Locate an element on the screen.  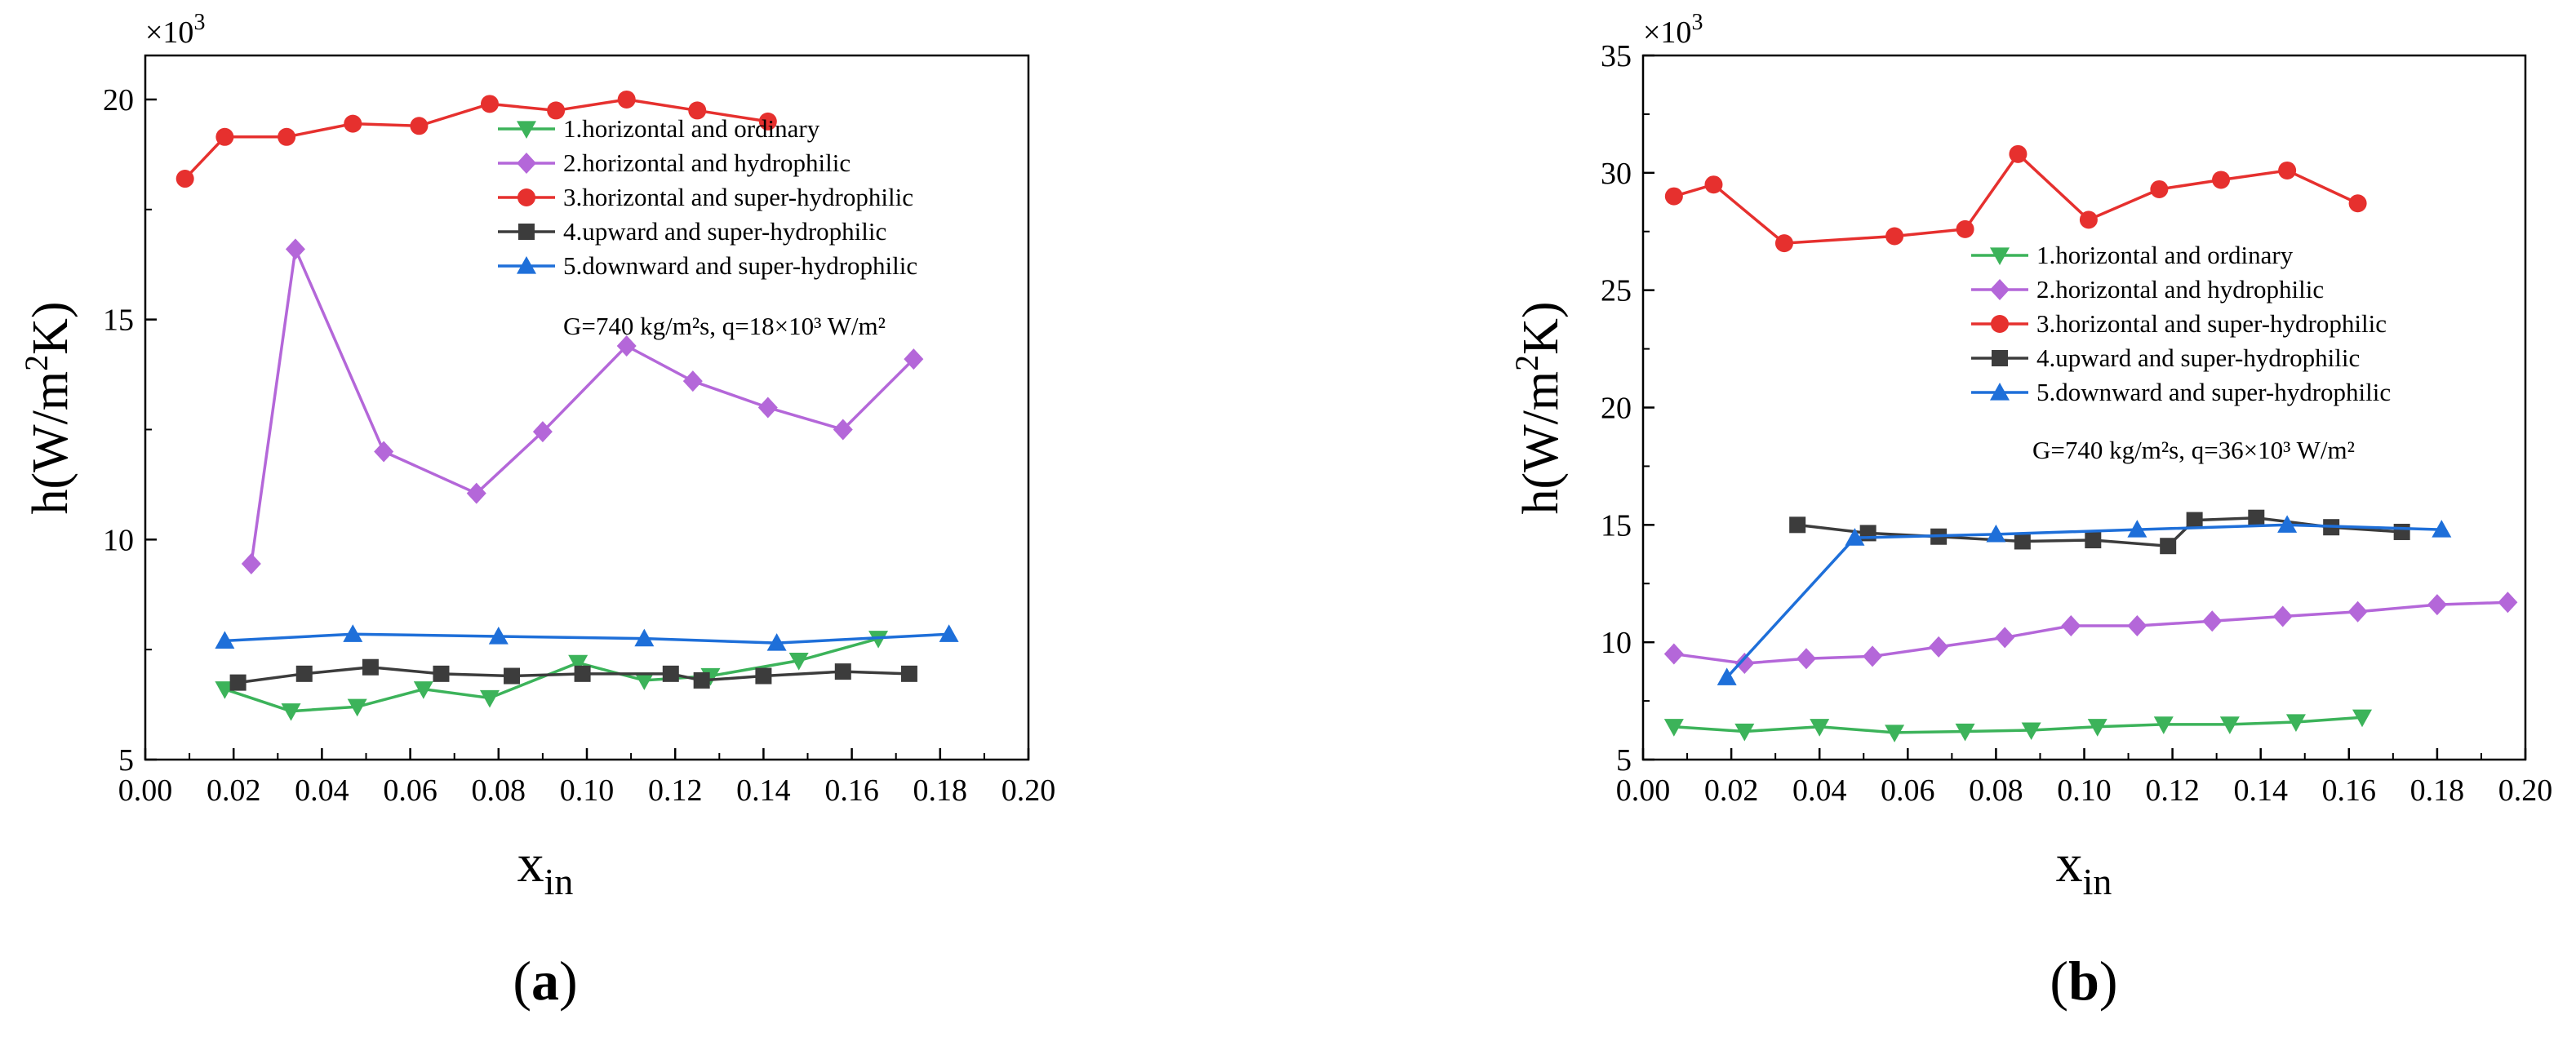
panel-label-close: ) is located at coordinates (568, 981).